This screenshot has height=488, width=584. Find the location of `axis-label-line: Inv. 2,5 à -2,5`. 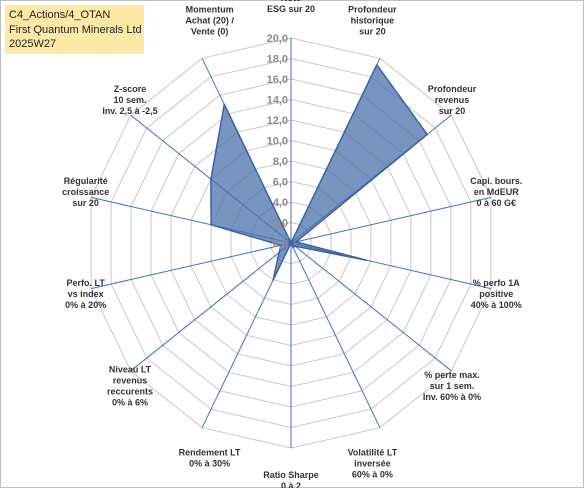

axis-label-line: Inv. 2,5 à -2,5 is located at coordinates (129, 111).